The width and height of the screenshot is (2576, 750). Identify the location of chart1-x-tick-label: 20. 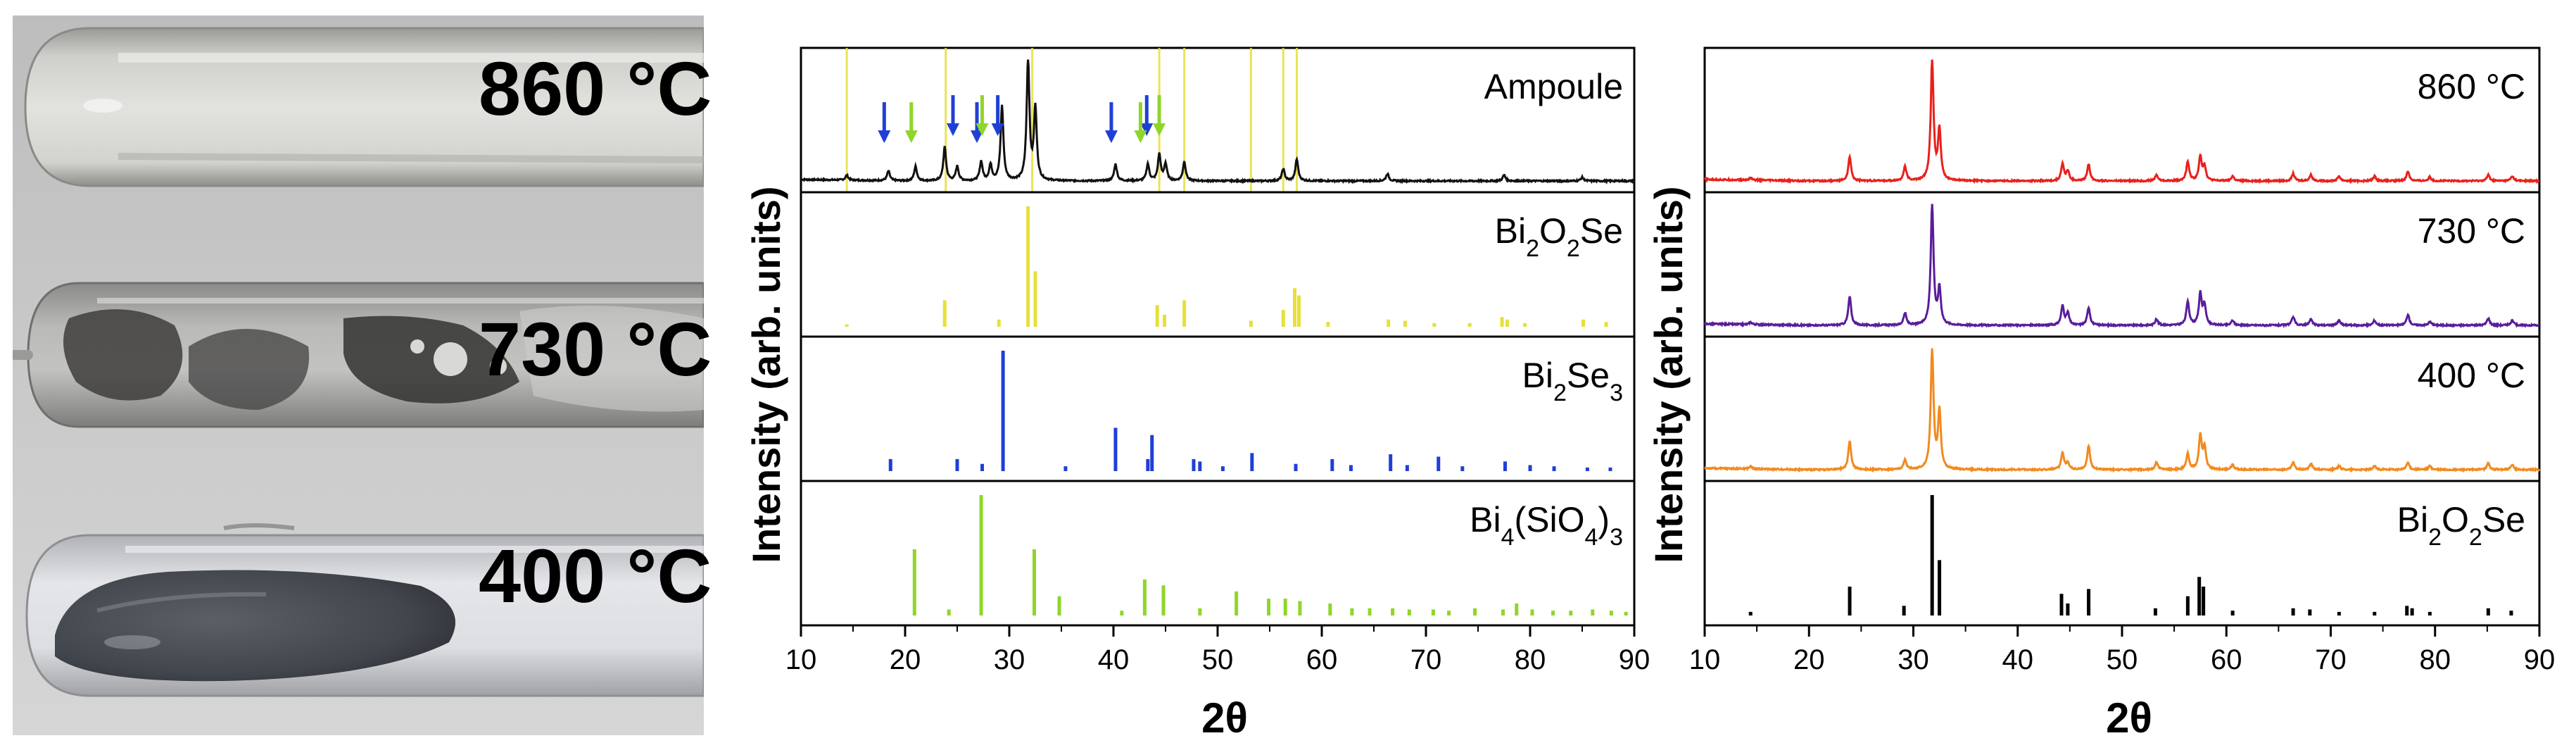
(905, 659).